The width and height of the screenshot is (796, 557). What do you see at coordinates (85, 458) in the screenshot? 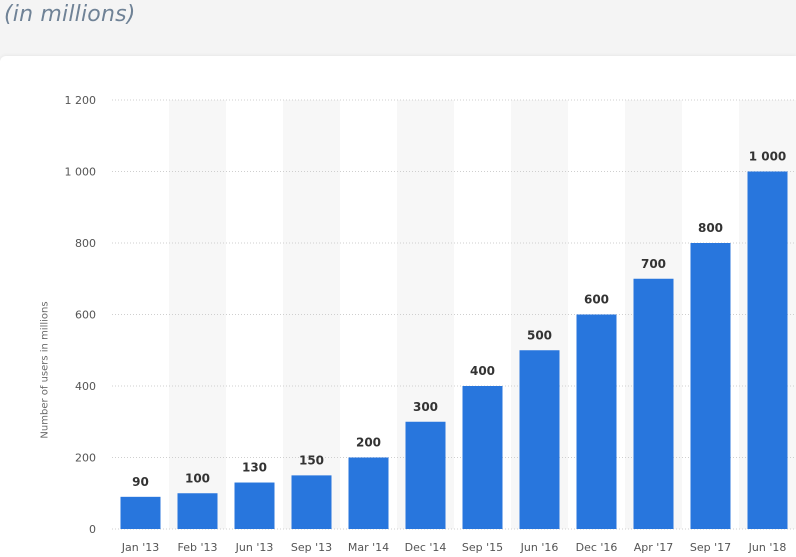
I see `y-tick-label: 200` at bounding box center [85, 458].